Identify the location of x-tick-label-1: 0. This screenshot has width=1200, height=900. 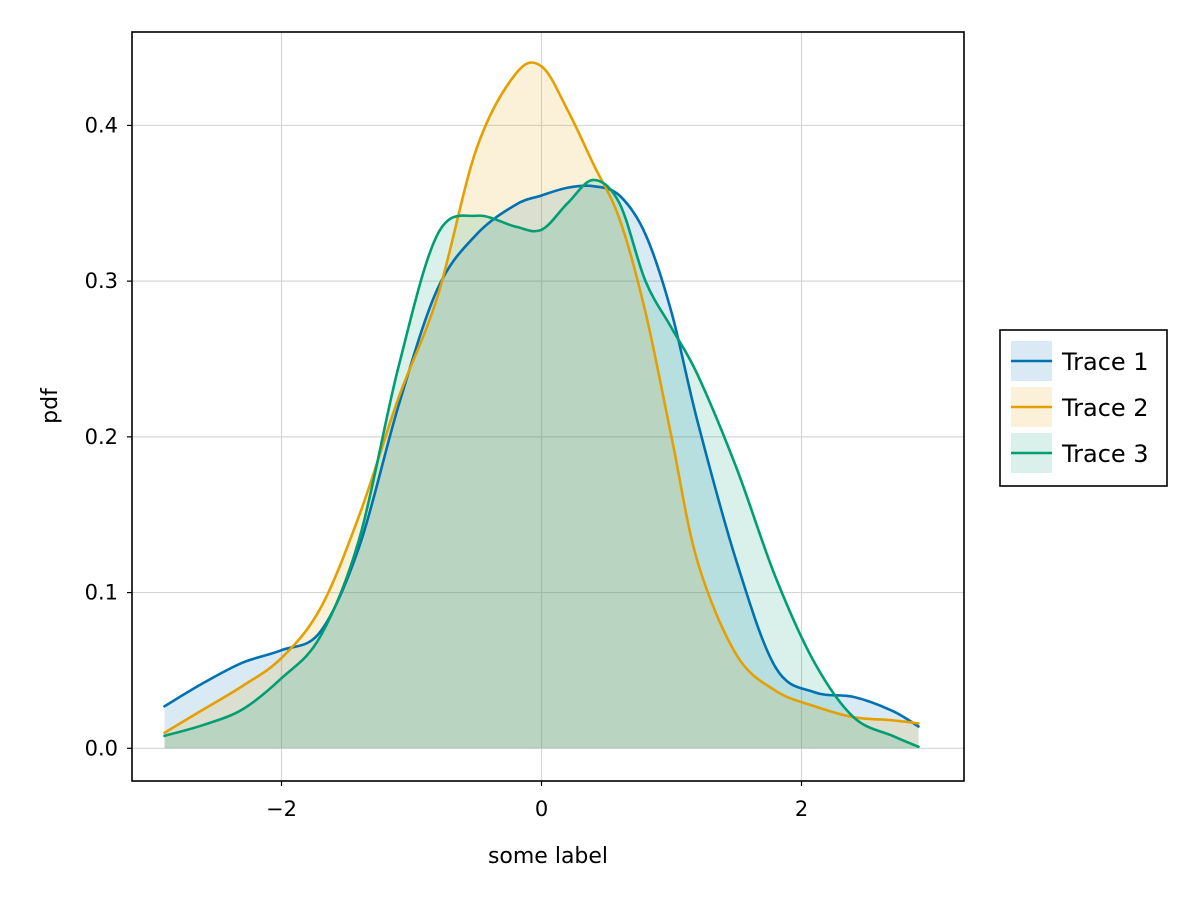
(541, 809).